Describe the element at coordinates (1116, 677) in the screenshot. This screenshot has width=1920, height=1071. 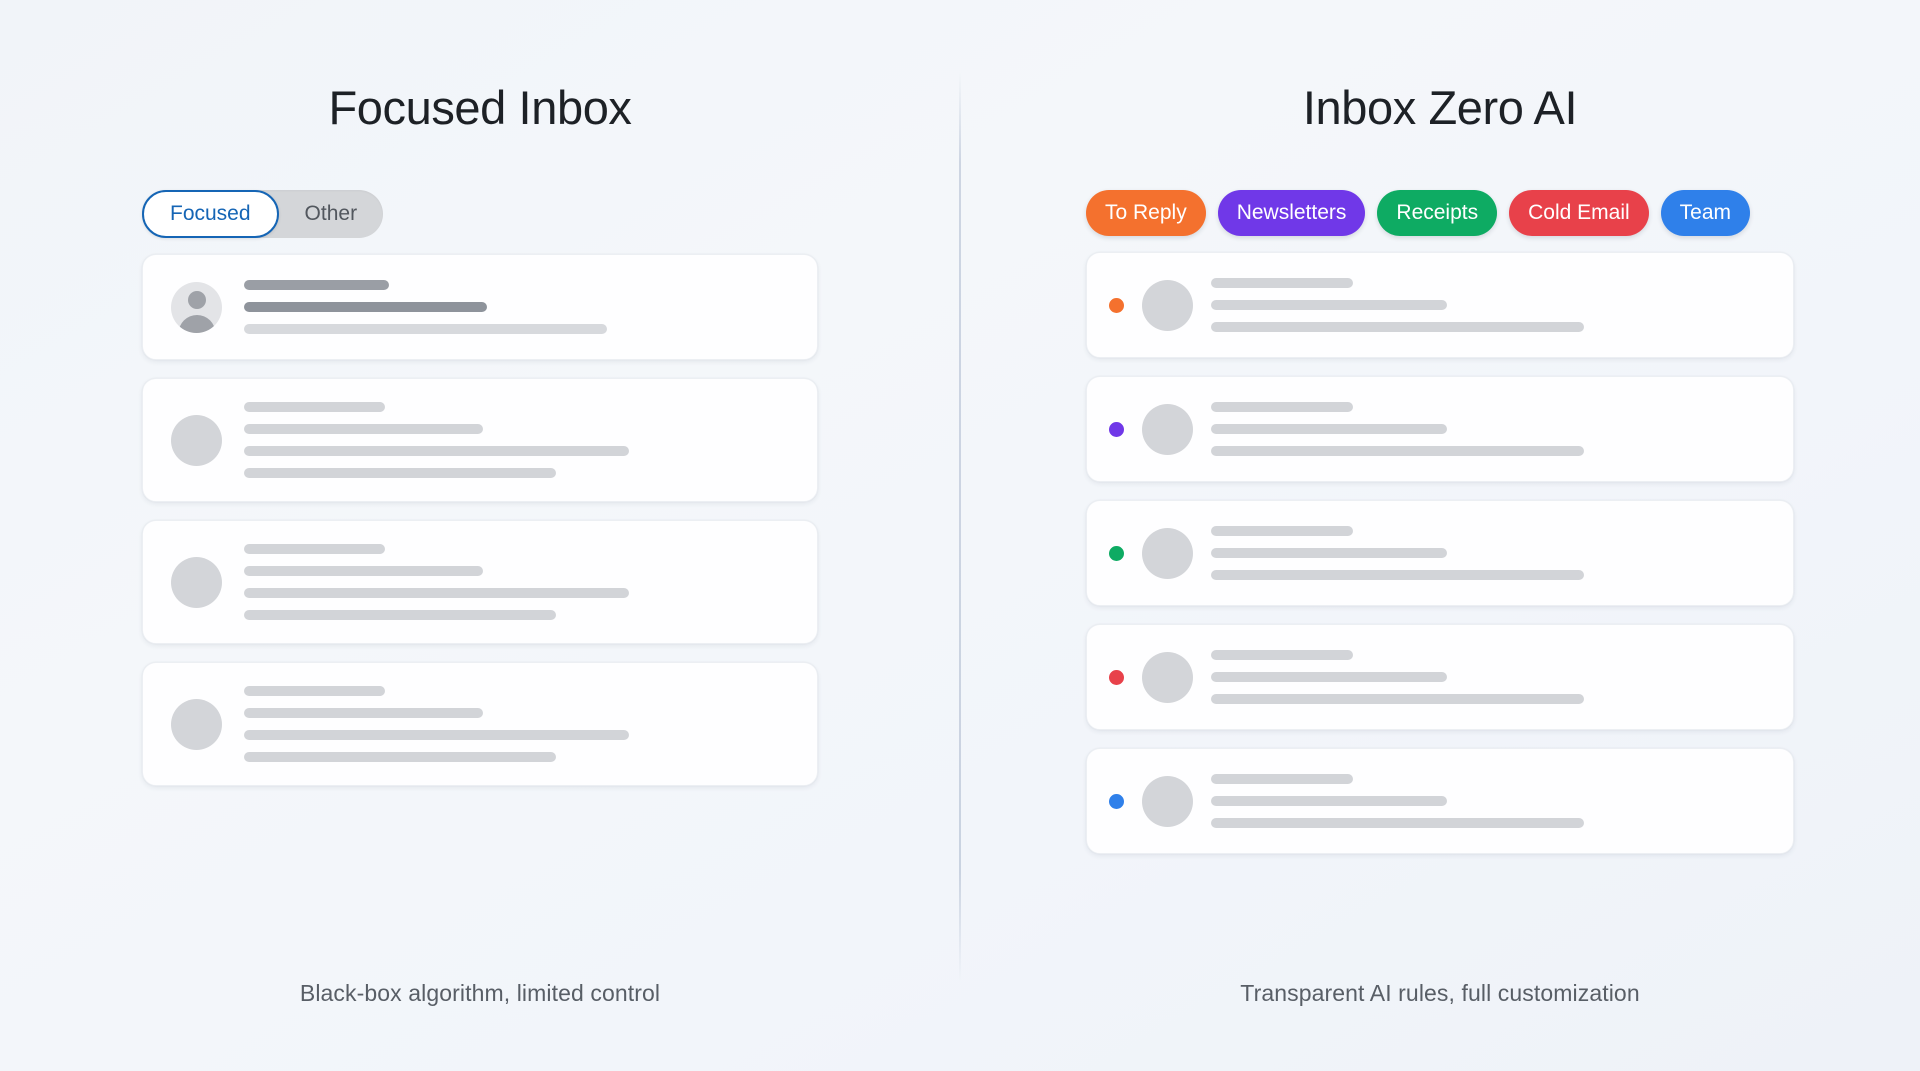
I see `category-dot-icon-cold-email` at that location.